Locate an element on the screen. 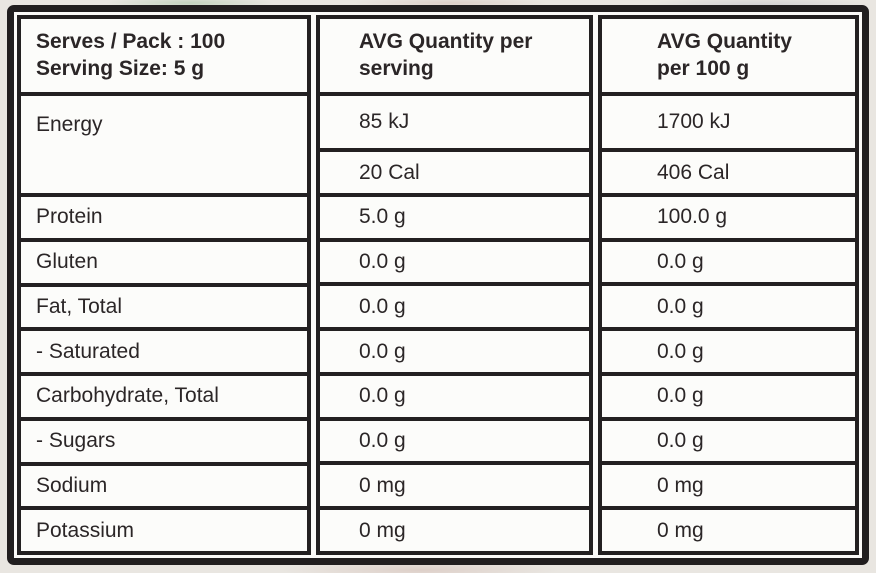 Image resolution: width=876 pixels, height=573 pixels. value-gluten-per-100g: 0.0 g is located at coordinates (728, 262).